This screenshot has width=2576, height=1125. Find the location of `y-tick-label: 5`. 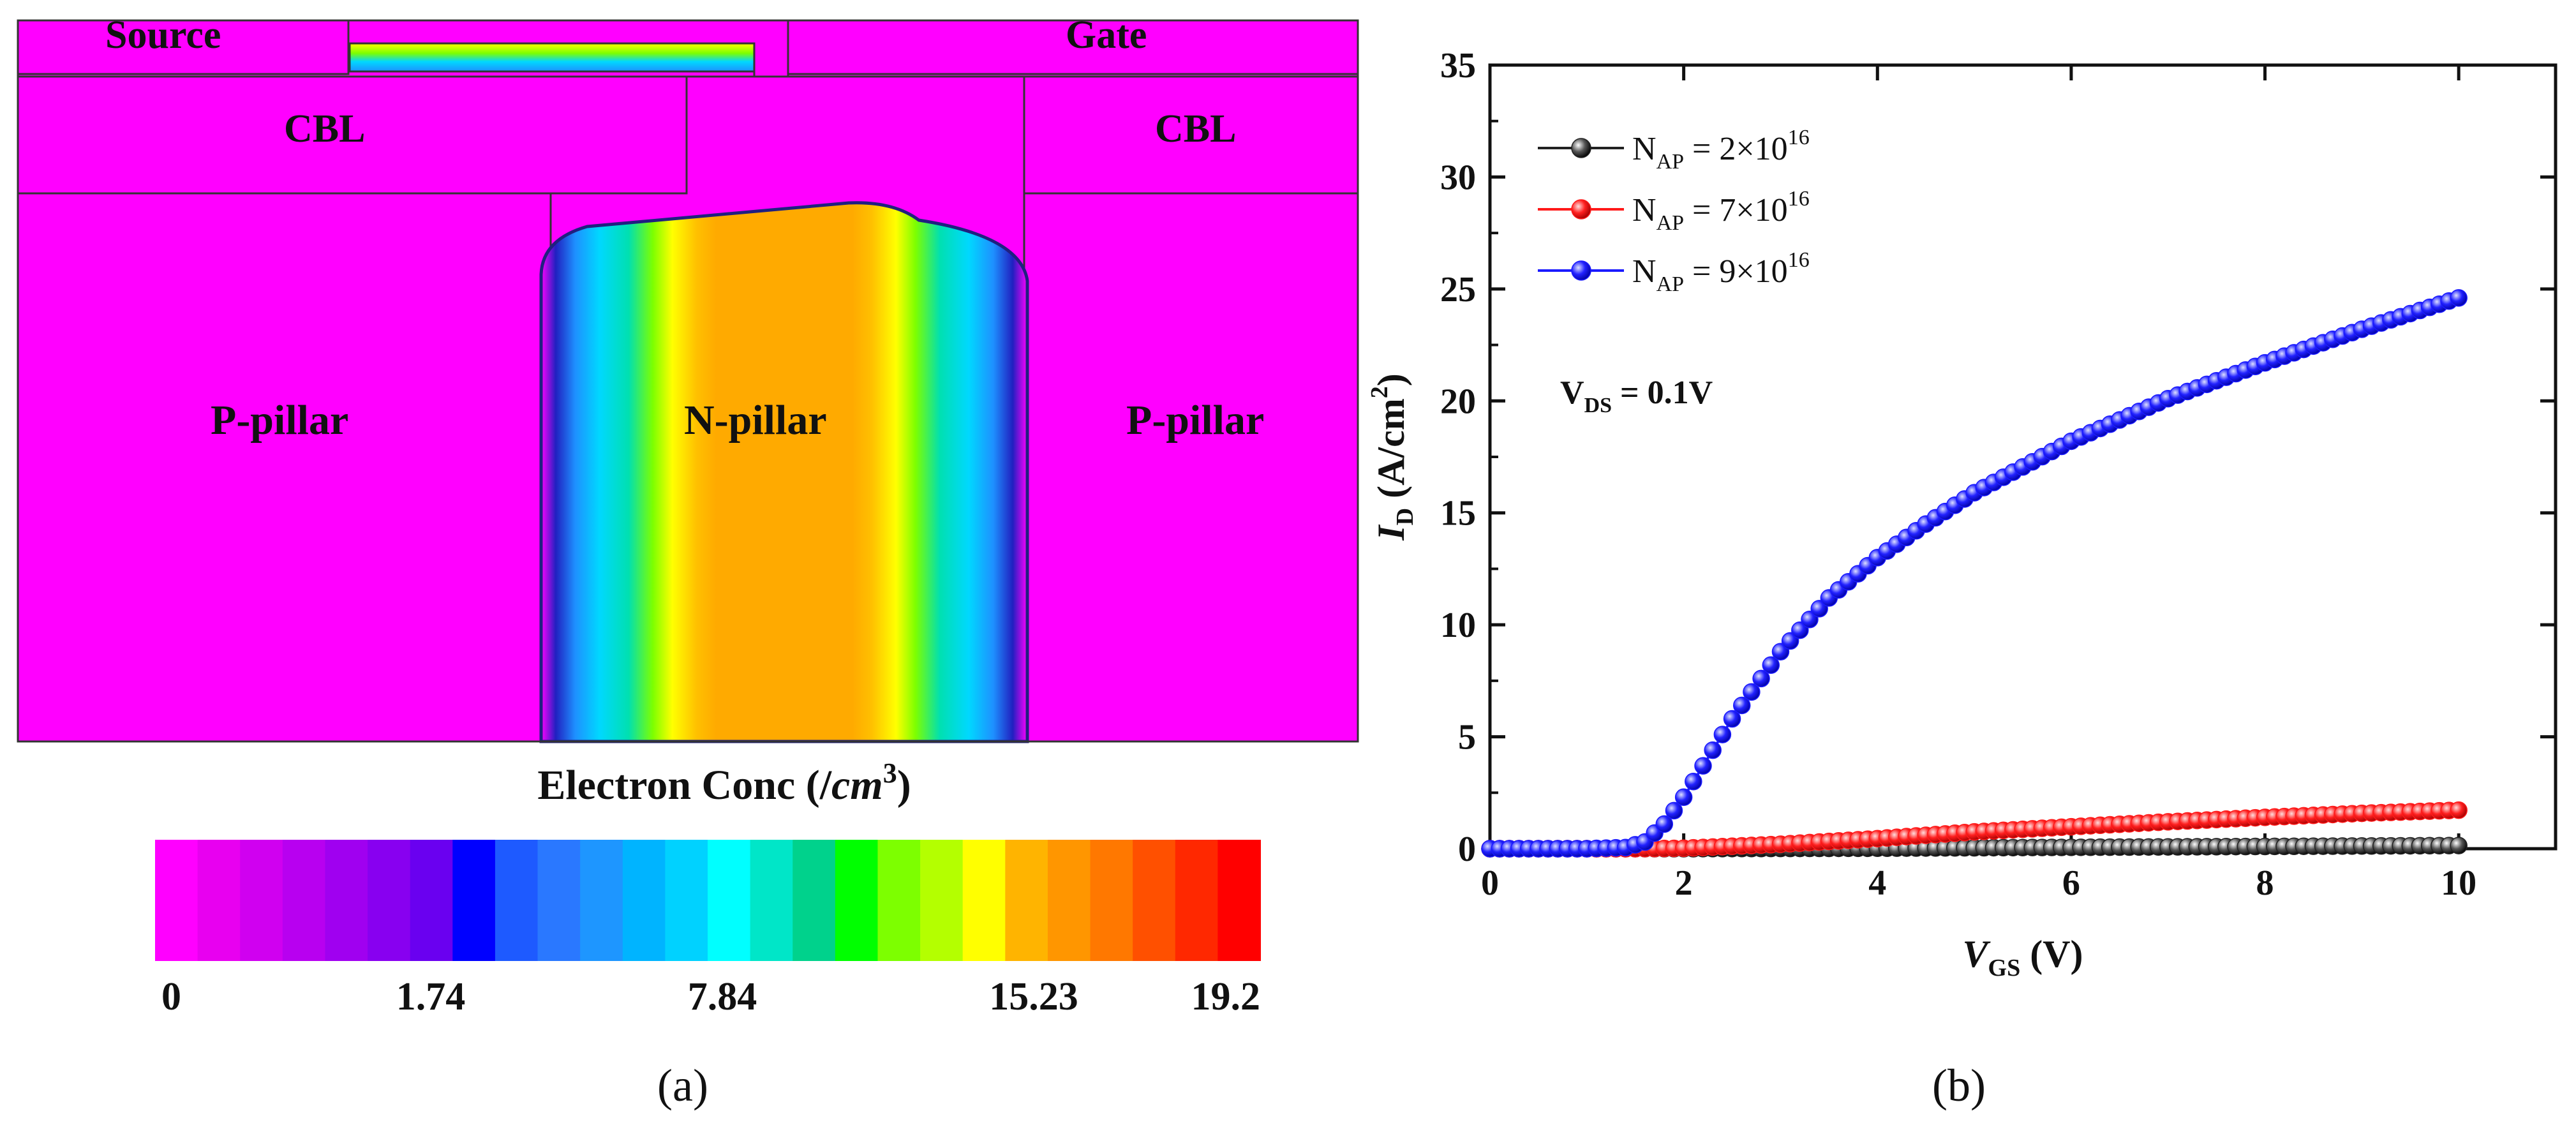

y-tick-label: 5 is located at coordinates (1467, 738).